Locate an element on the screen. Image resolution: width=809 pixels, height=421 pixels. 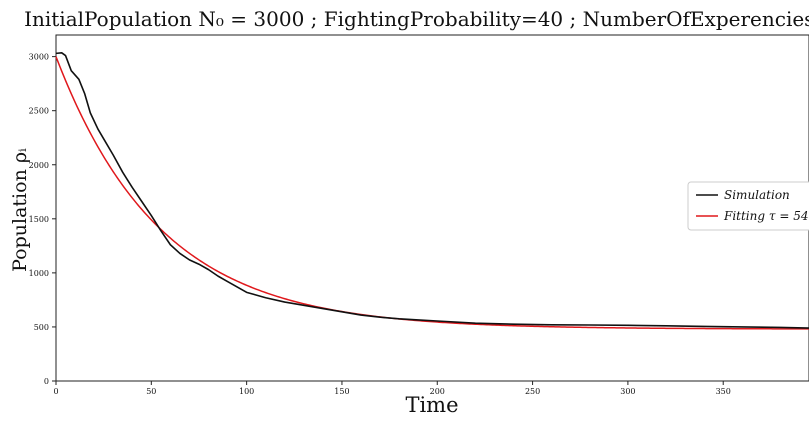
x-tick-label: 0 is located at coordinates (55, 391).